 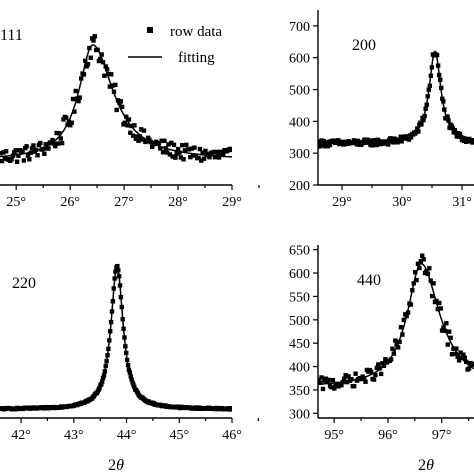 What do you see at coordinates (11, 35) in the screenshot?
I see `panel-label: 111` at bounding box center [11, 35].